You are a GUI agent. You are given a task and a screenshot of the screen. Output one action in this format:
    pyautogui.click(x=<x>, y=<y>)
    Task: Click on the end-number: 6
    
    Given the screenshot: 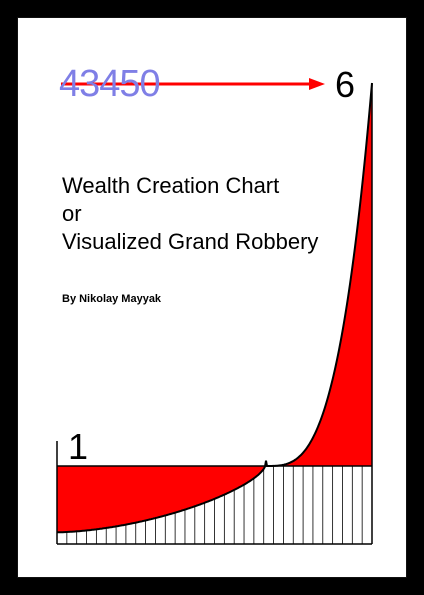 What is the action you would take?
    pyautogui.click(x=345, y=84)
    